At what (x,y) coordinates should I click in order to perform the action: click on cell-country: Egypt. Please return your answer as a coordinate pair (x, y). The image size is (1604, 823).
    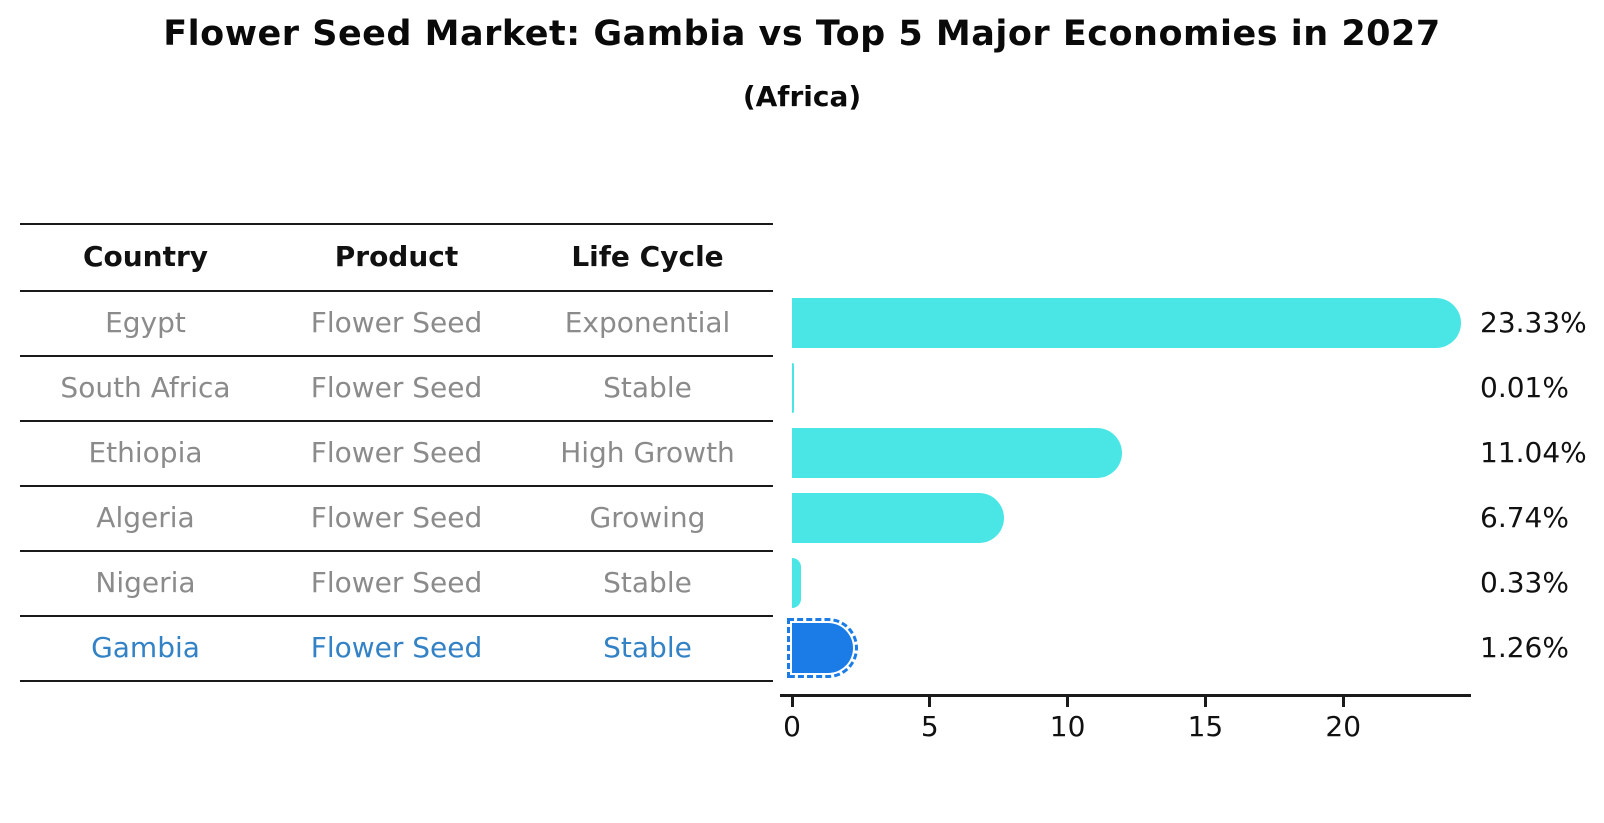
    Looking at the image, I should click on (145, 322).